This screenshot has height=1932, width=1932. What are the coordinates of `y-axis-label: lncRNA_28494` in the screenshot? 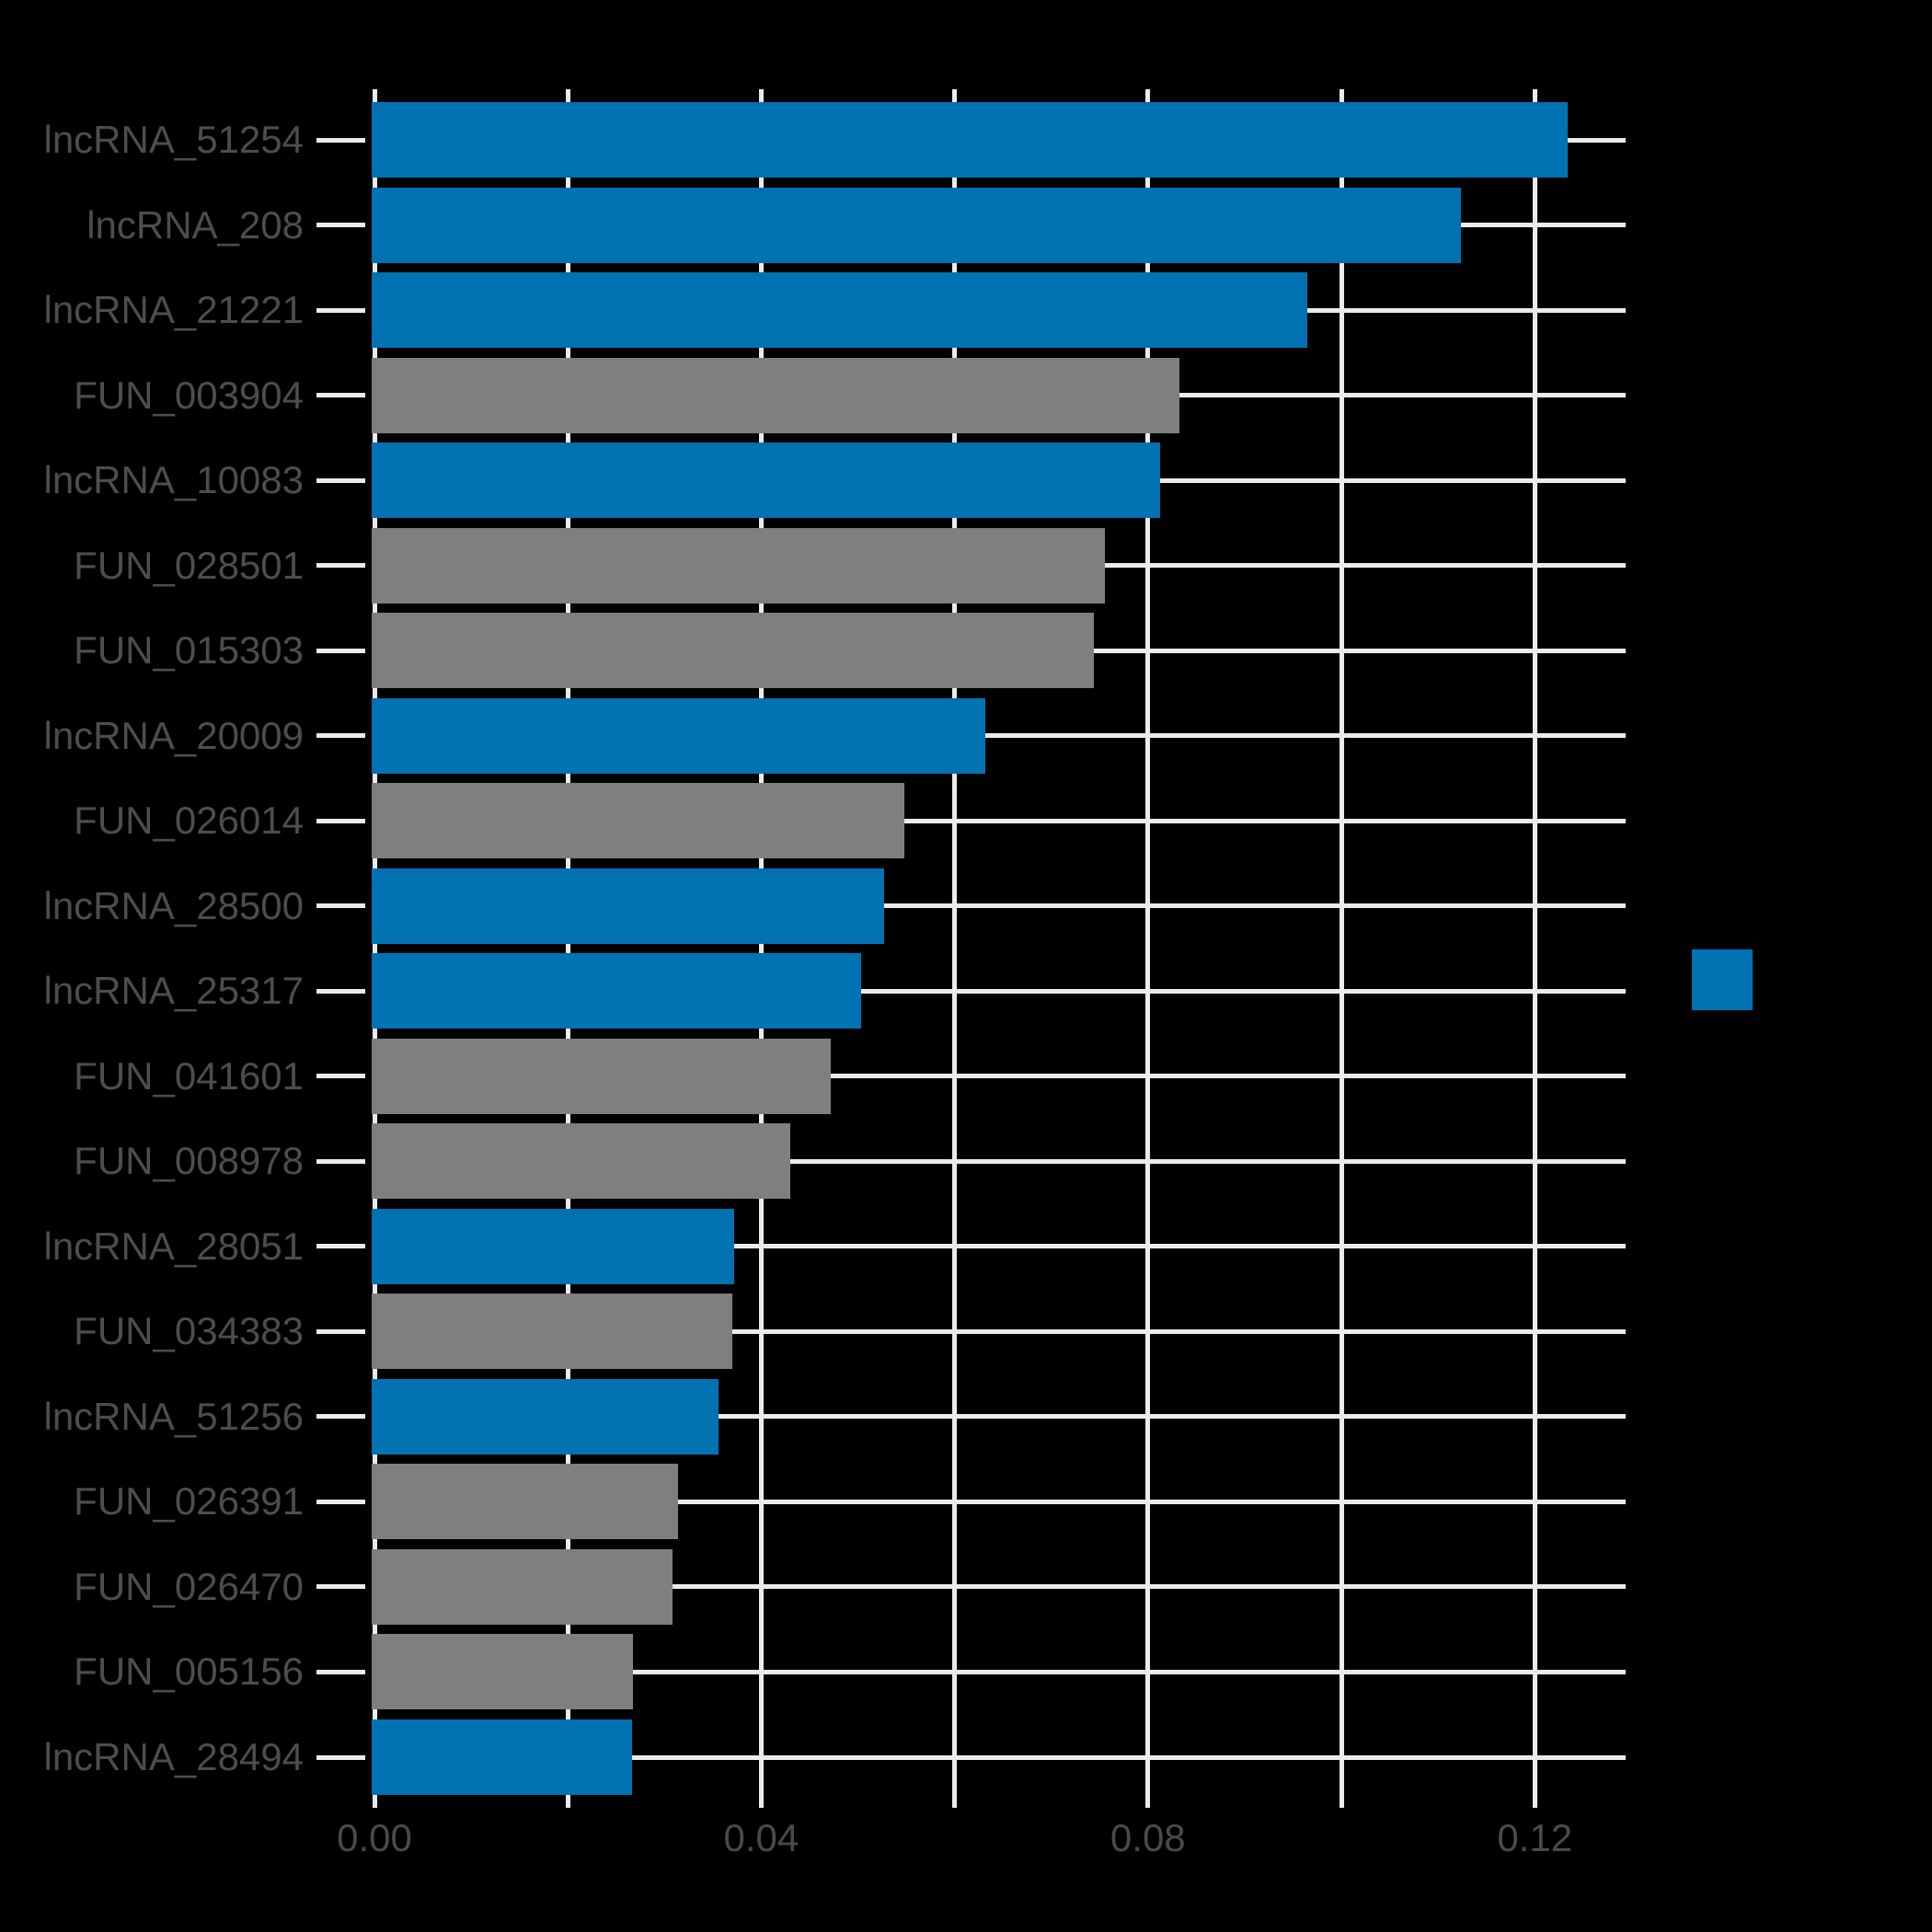 It's located at (173, 1756).